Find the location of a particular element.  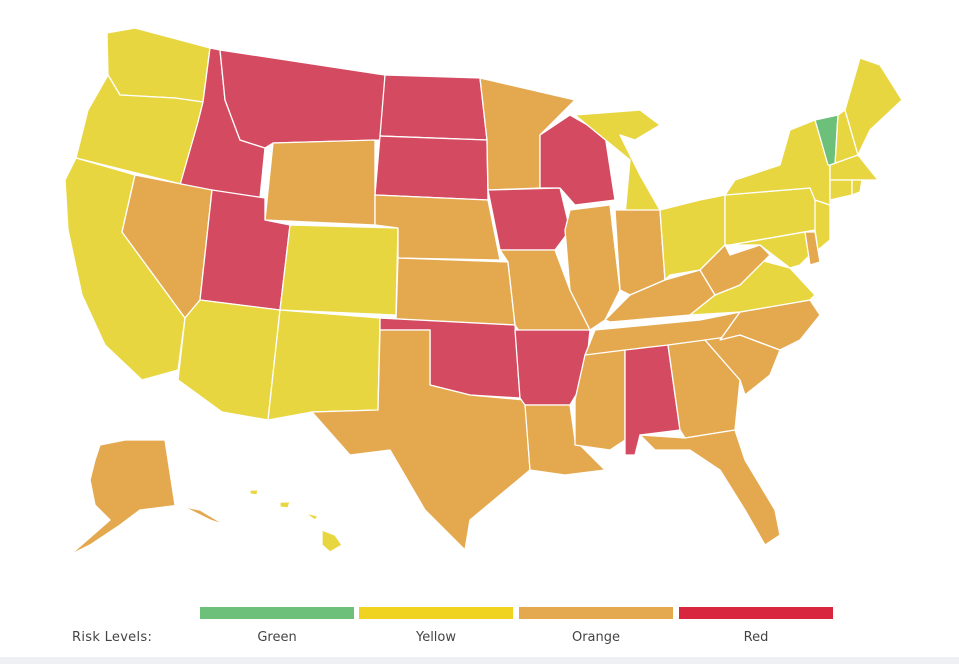

state-arizona is located at coordinates (229, 360).